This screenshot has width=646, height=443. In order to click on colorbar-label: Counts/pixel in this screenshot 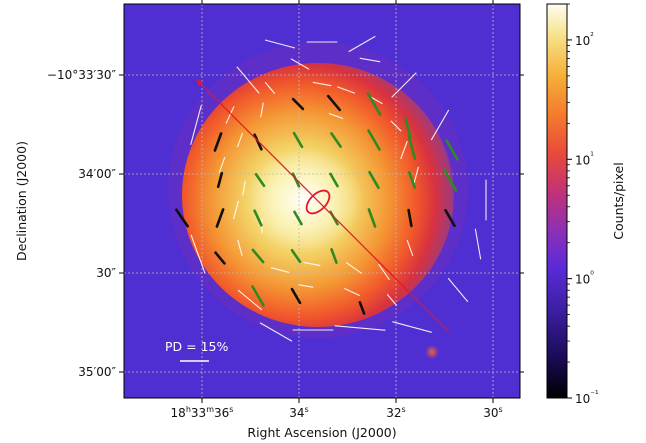, I will do `click(618, 200)`.